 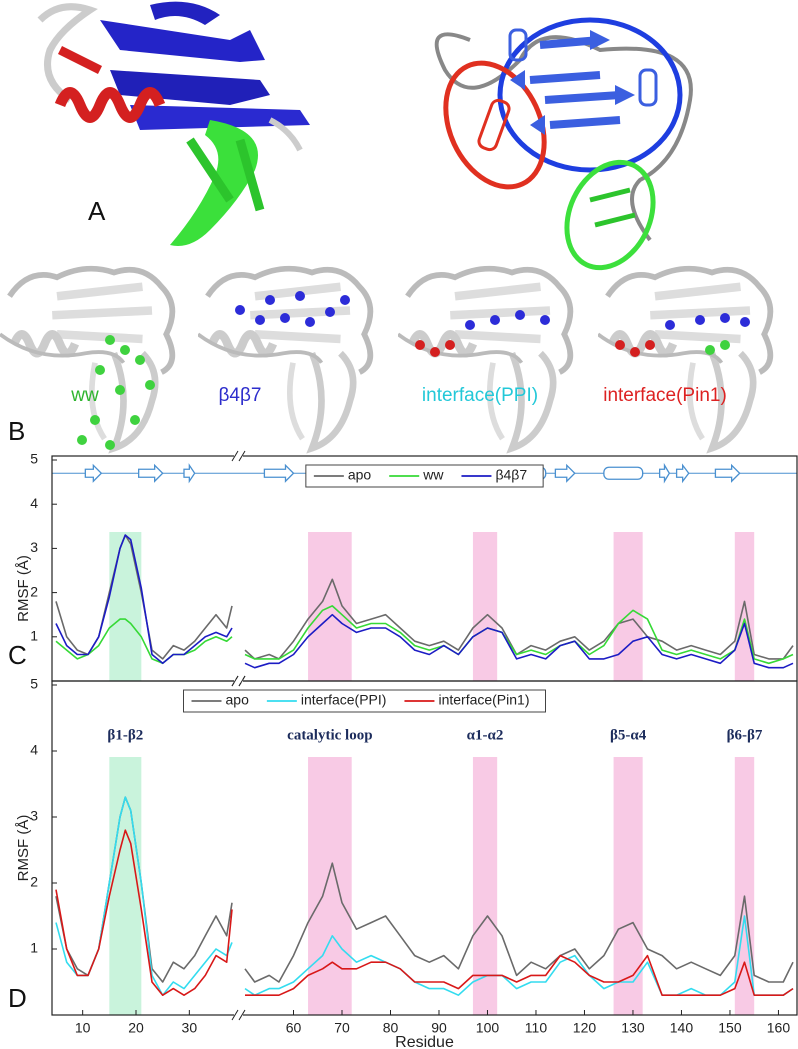 What do you see at coordinates (485, 735) in the screenshot?
I see `region-label: α1-α2` at bounding box center [485, 735].